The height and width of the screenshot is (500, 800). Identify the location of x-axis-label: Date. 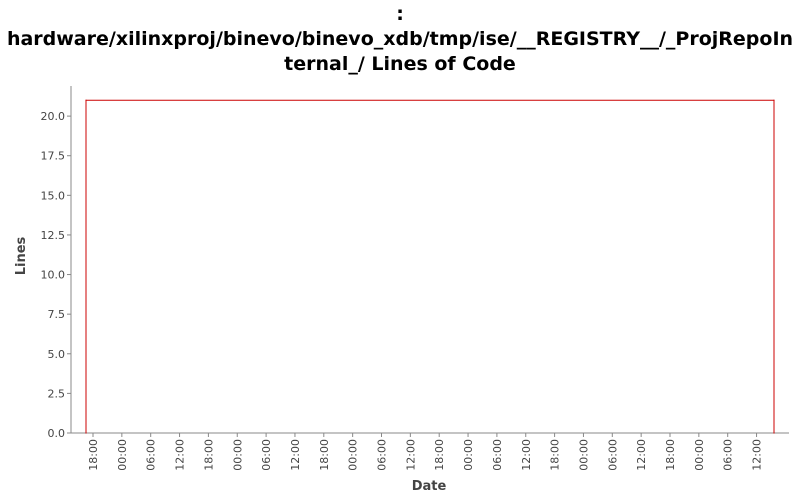
(429, 486).